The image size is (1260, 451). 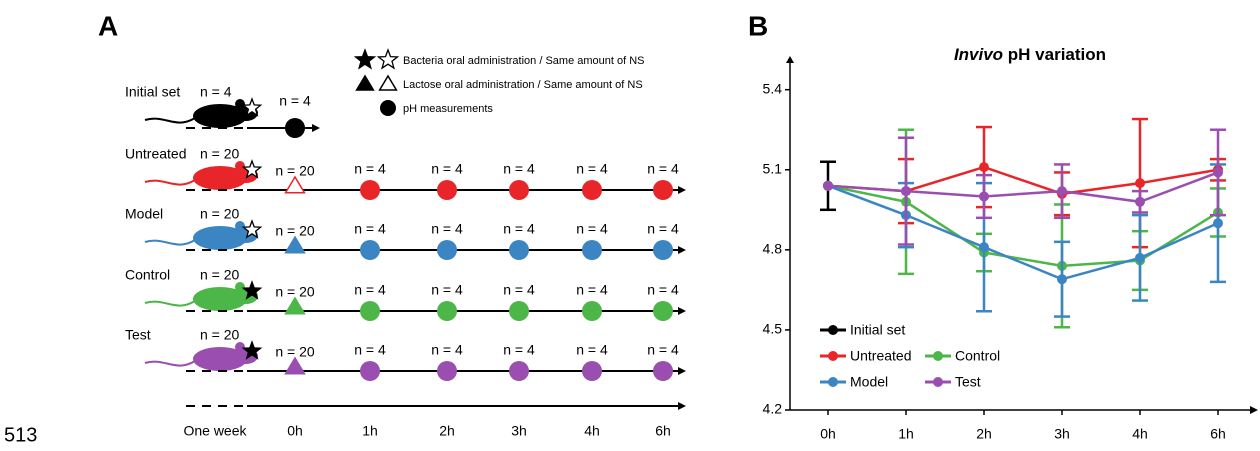 What do you see at coordinates (370, 431) in the screenshot?
I see `time-label: 1h` at bounding box center [370, 431].